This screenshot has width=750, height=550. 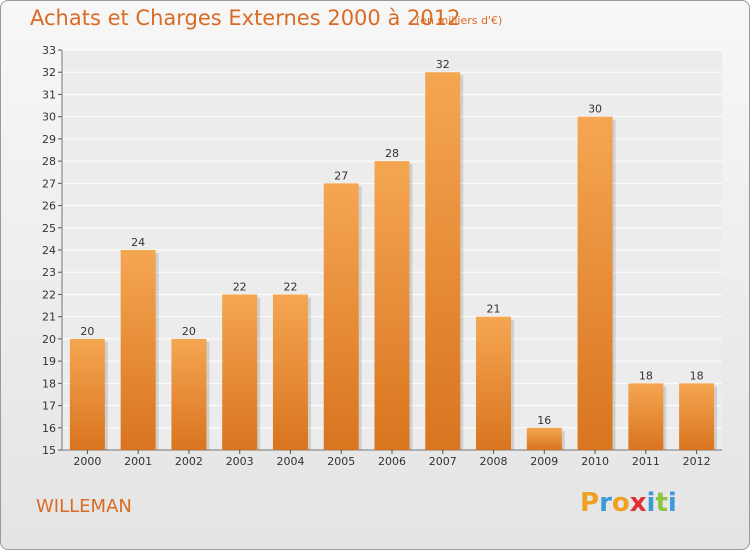 What do you see at coordinates (49, 383) in the screenshot?
I see `y-tick-label: 18` at bounding box center [49, 383].